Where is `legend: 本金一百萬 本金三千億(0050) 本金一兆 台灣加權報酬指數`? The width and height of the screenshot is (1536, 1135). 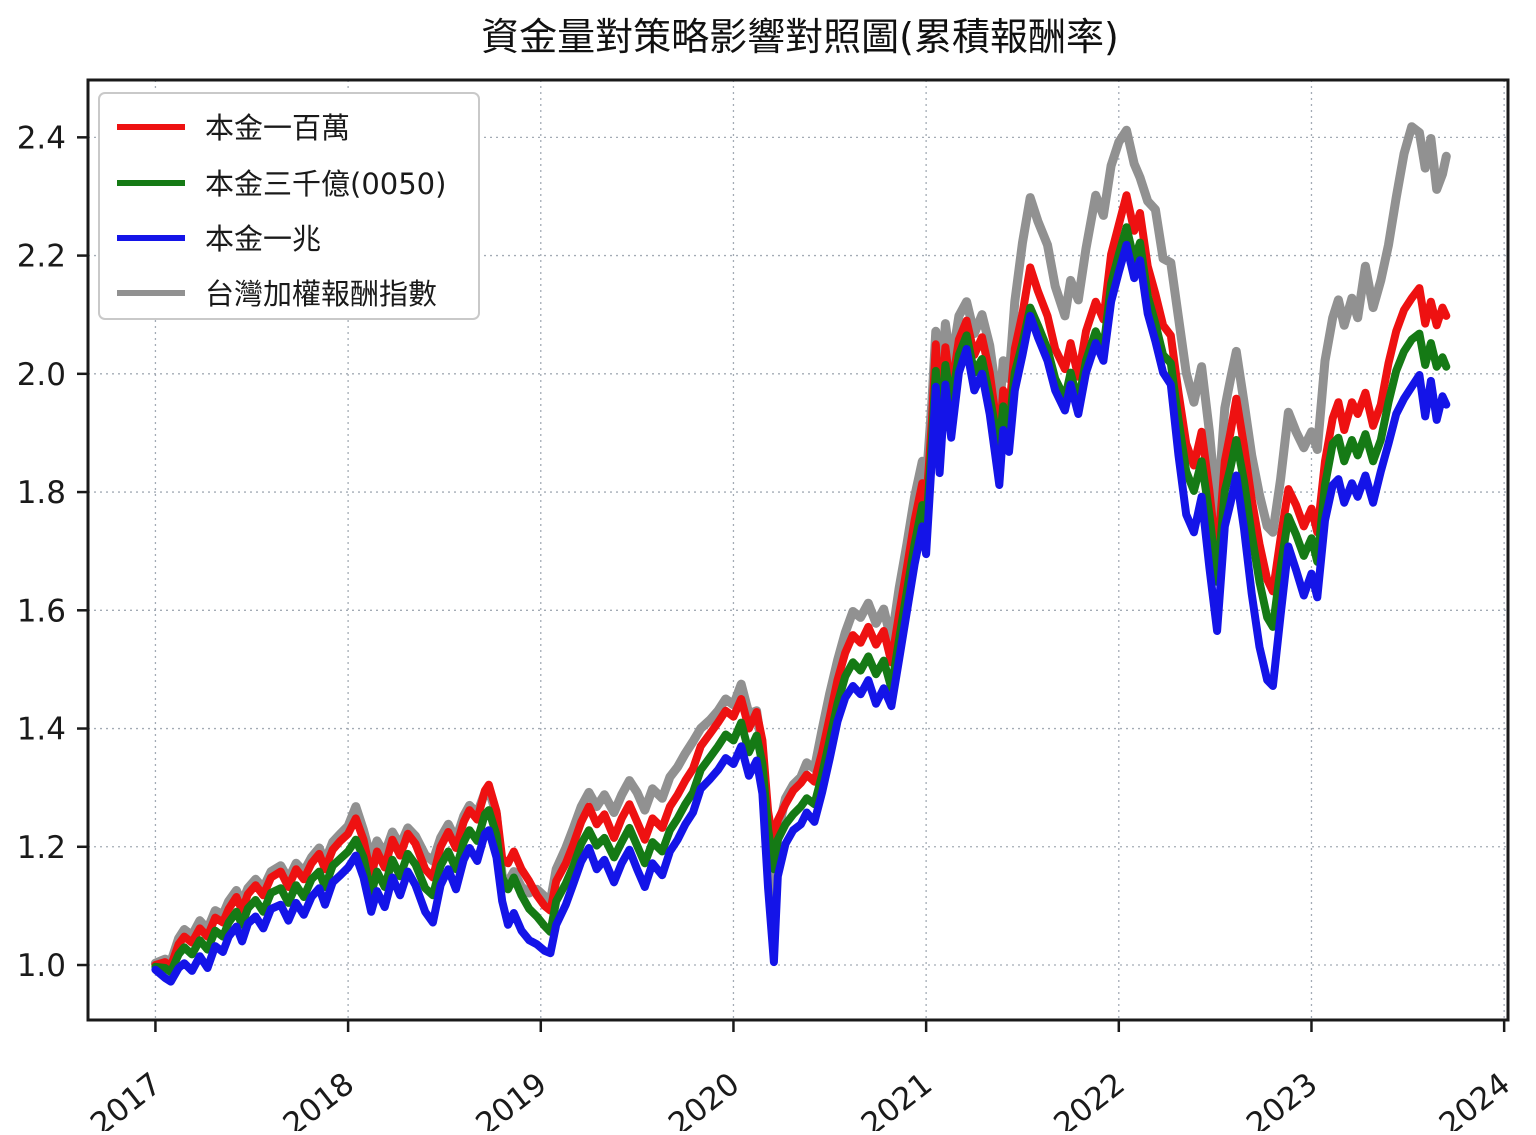
legend: 本金一百萬 本金三千億(0050) 本金一兆 台灣加權報酬指數 is located at coordinates (289, 206).